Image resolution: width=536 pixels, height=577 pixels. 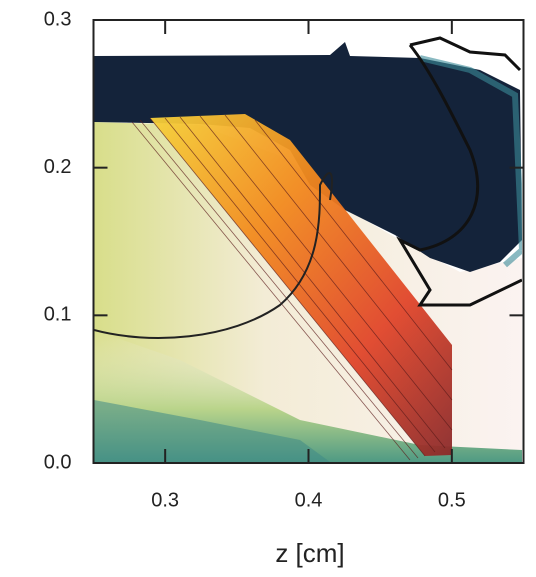 What do you see at coordinates (58, 462) in the screenshot?
I see `y-tick-label: 0.0` at bounding box center [58, 462].